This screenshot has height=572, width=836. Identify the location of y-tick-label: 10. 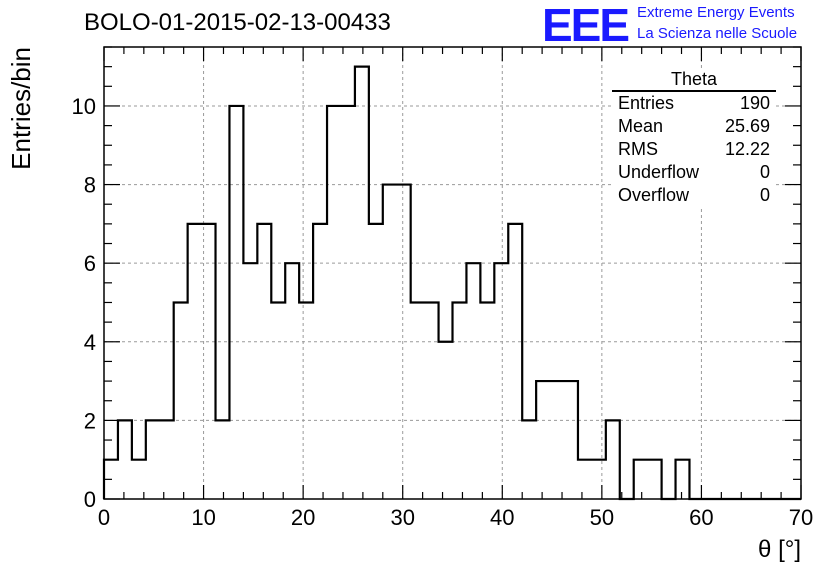
(84, 106).